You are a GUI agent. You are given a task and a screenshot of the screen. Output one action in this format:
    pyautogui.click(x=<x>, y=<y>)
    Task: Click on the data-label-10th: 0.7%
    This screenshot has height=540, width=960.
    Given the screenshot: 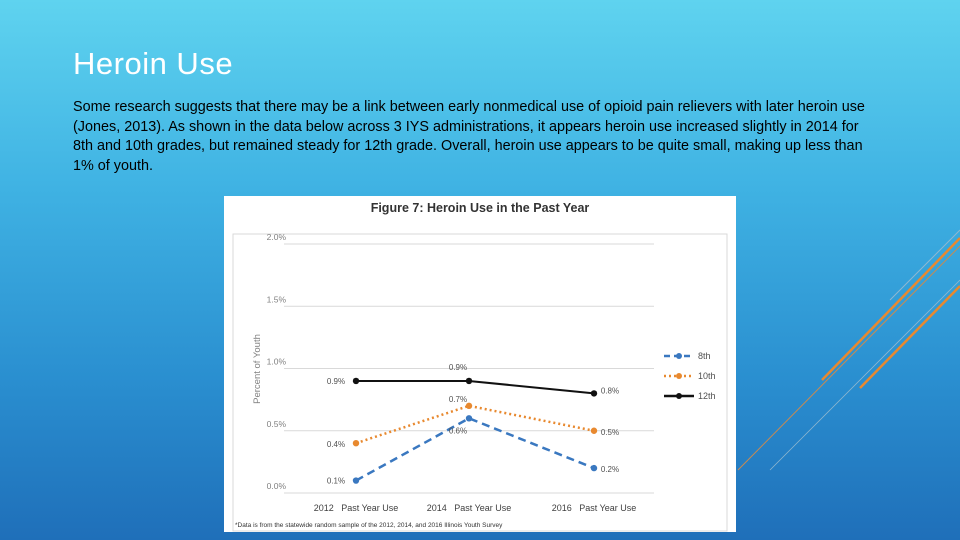 What is the action you would take?
    pyautogui.click(x=458, y=399)
    